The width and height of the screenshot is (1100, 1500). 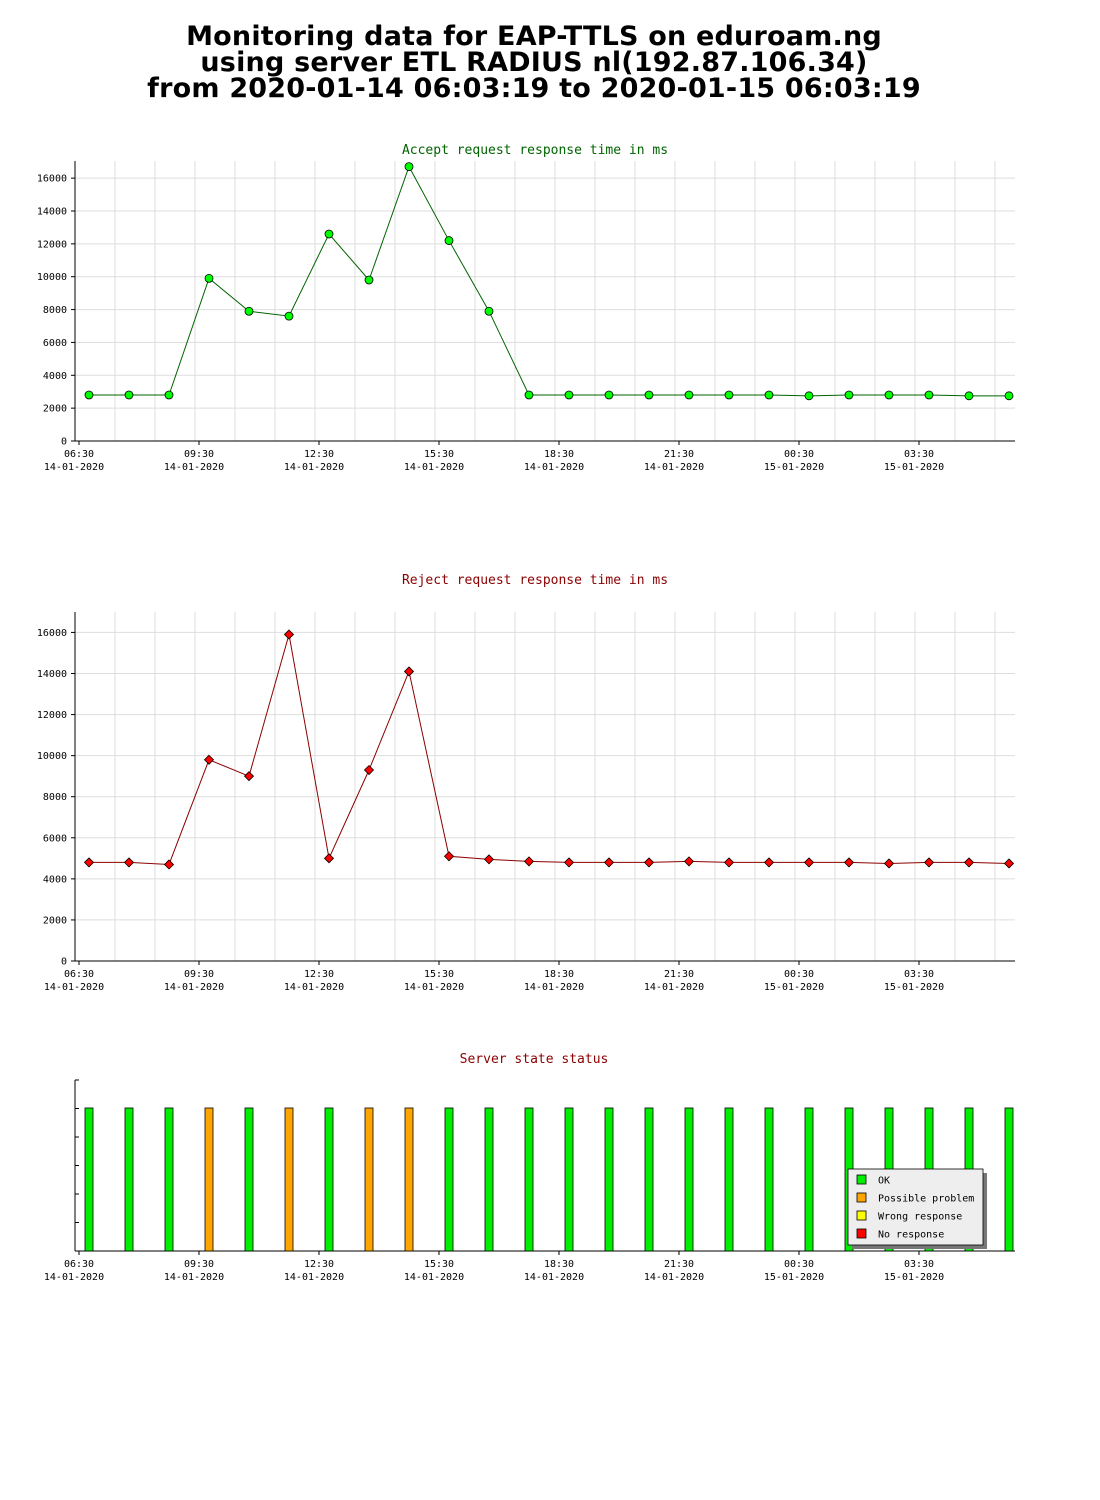 I want to click on y-tick-label: 10000, so click(x=52, y=756).